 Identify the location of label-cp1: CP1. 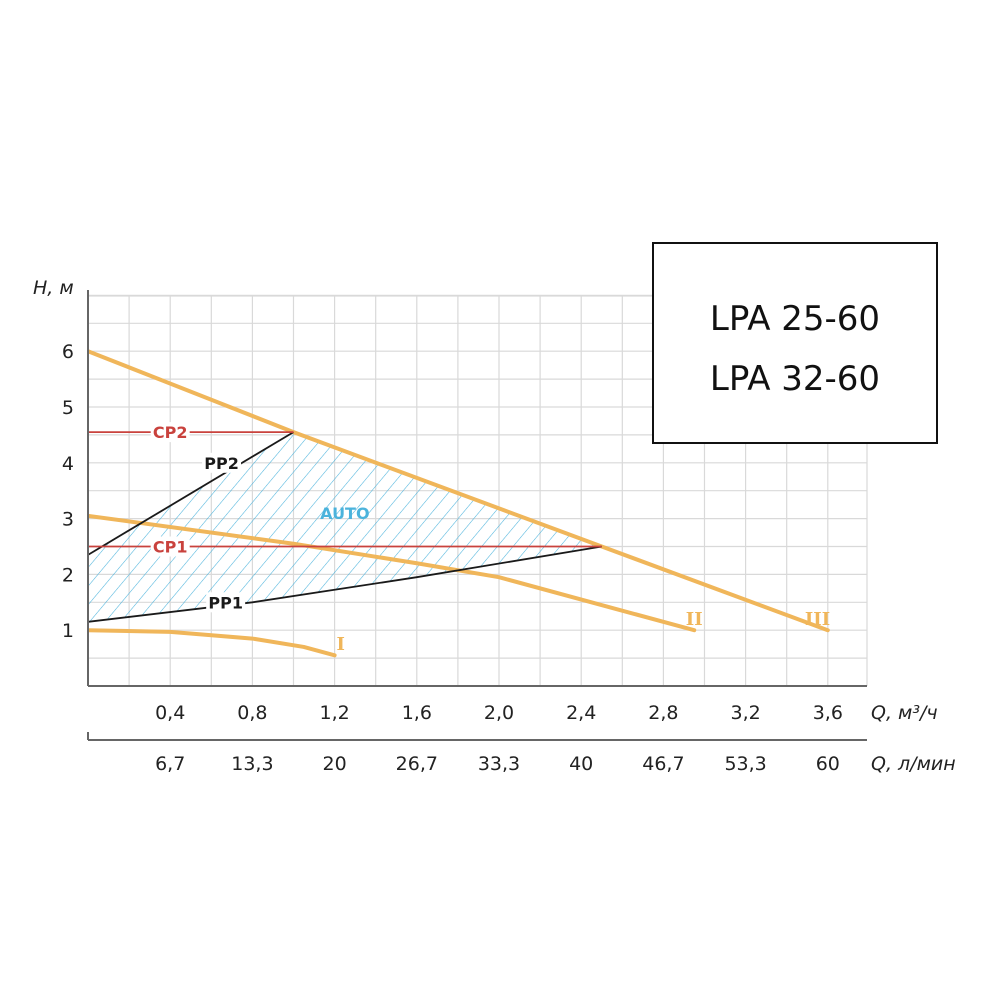
(170, 547).